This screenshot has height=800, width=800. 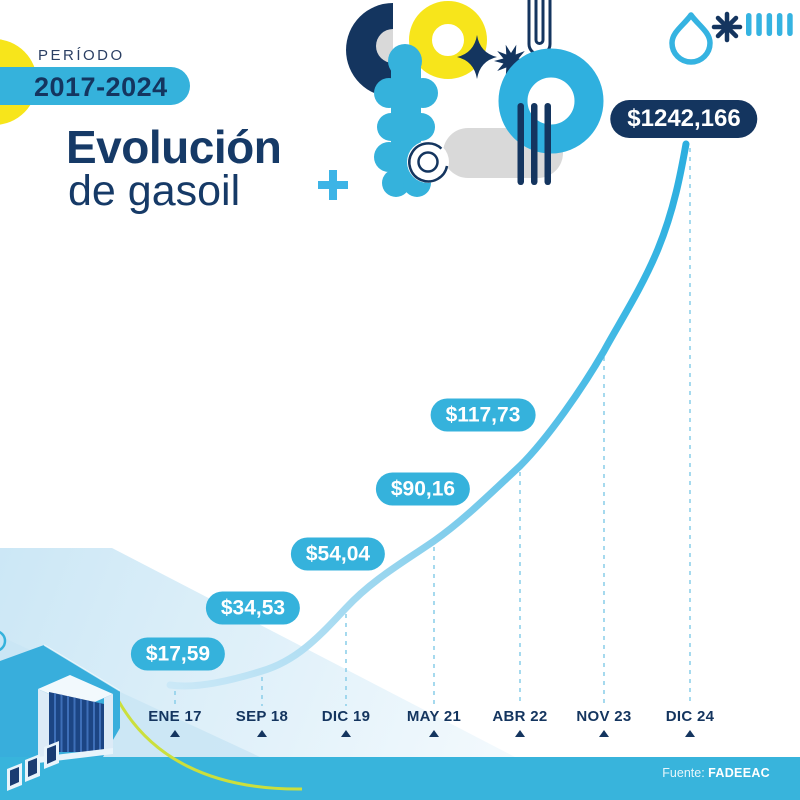 What do you see at coordinates (33, 766) in the screenshot?
I see `warehouse-windows` at bounding box center [33, 766].